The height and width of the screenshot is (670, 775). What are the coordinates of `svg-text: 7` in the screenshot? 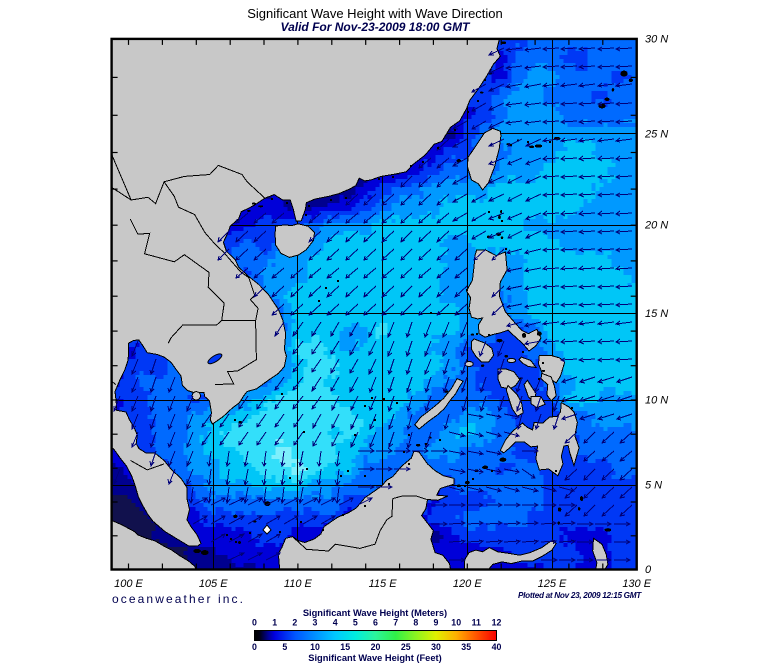 It's located at (395, 623).